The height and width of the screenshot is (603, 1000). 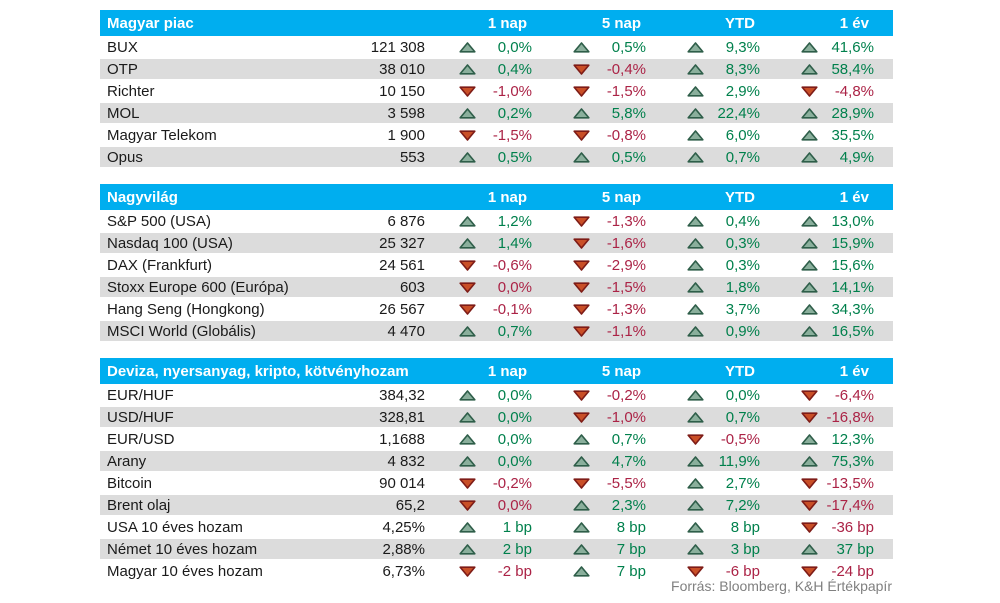 What do you see at coordinates (482, 69) in the screenshot?
I see `change-cell: 0,4%` at bounding box center [482, 69].